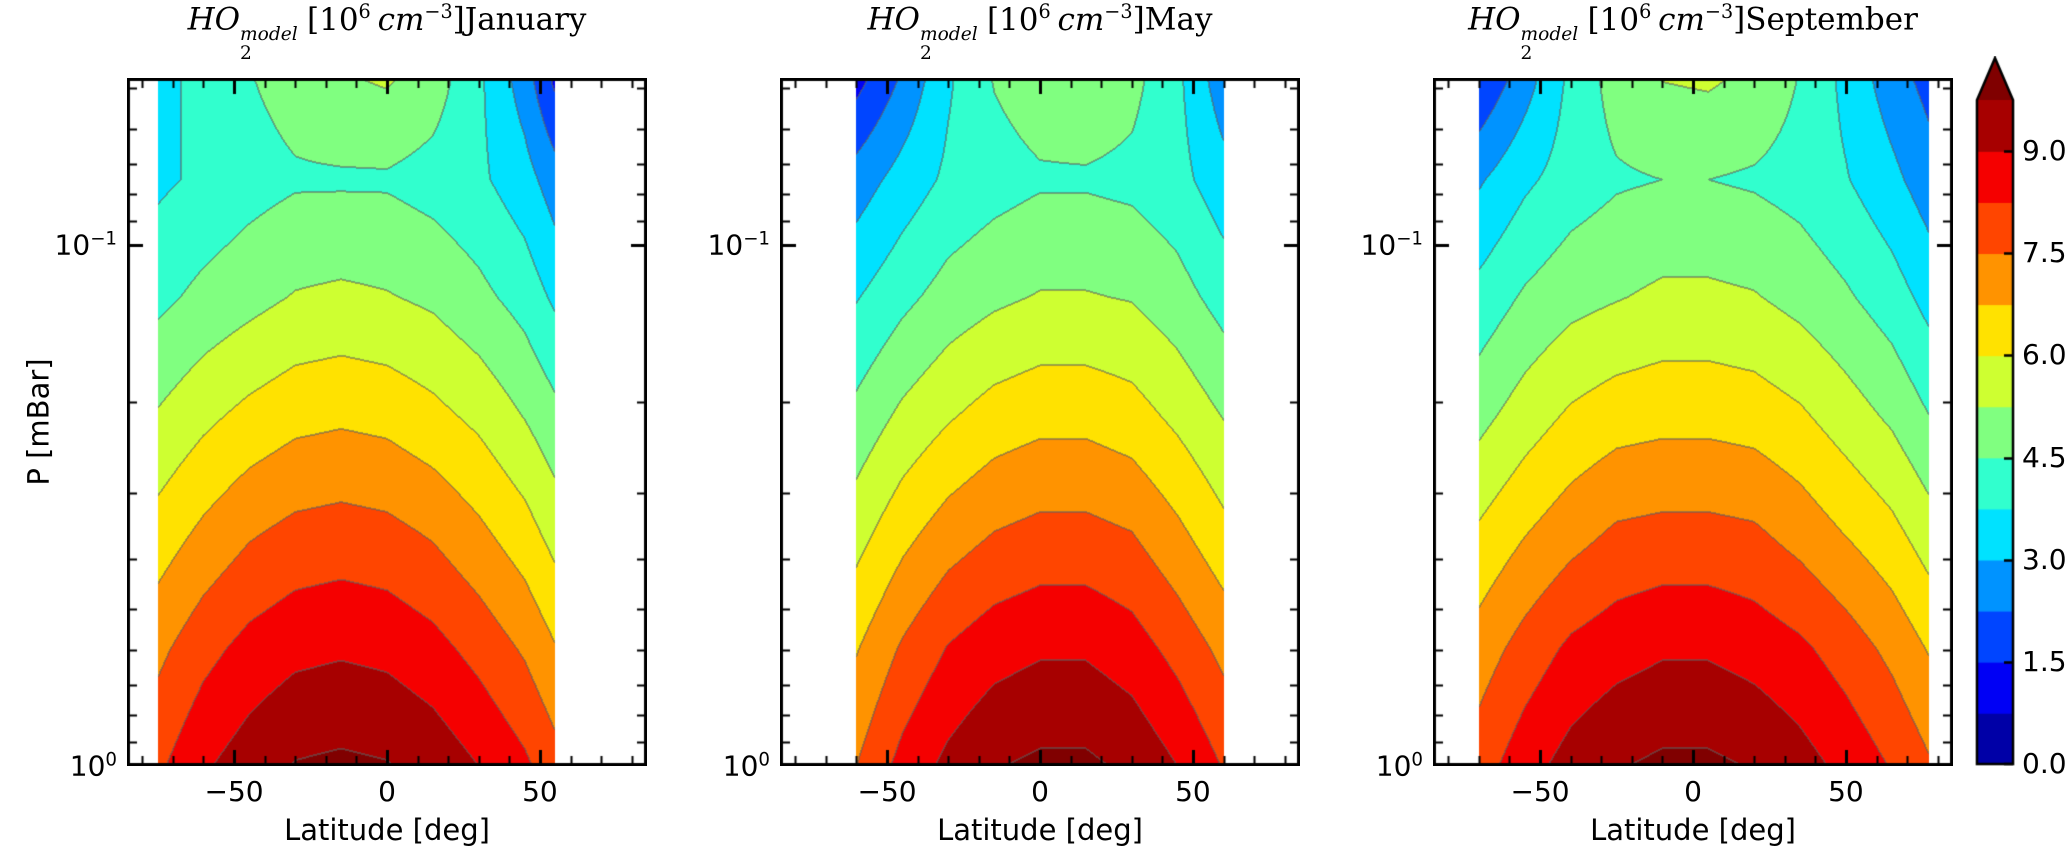 The image size is (2067, 855). What do you see at coordinates (1831, 19) in the screenshot?
I see `title-month: September` at bounding box center [1831, 19].